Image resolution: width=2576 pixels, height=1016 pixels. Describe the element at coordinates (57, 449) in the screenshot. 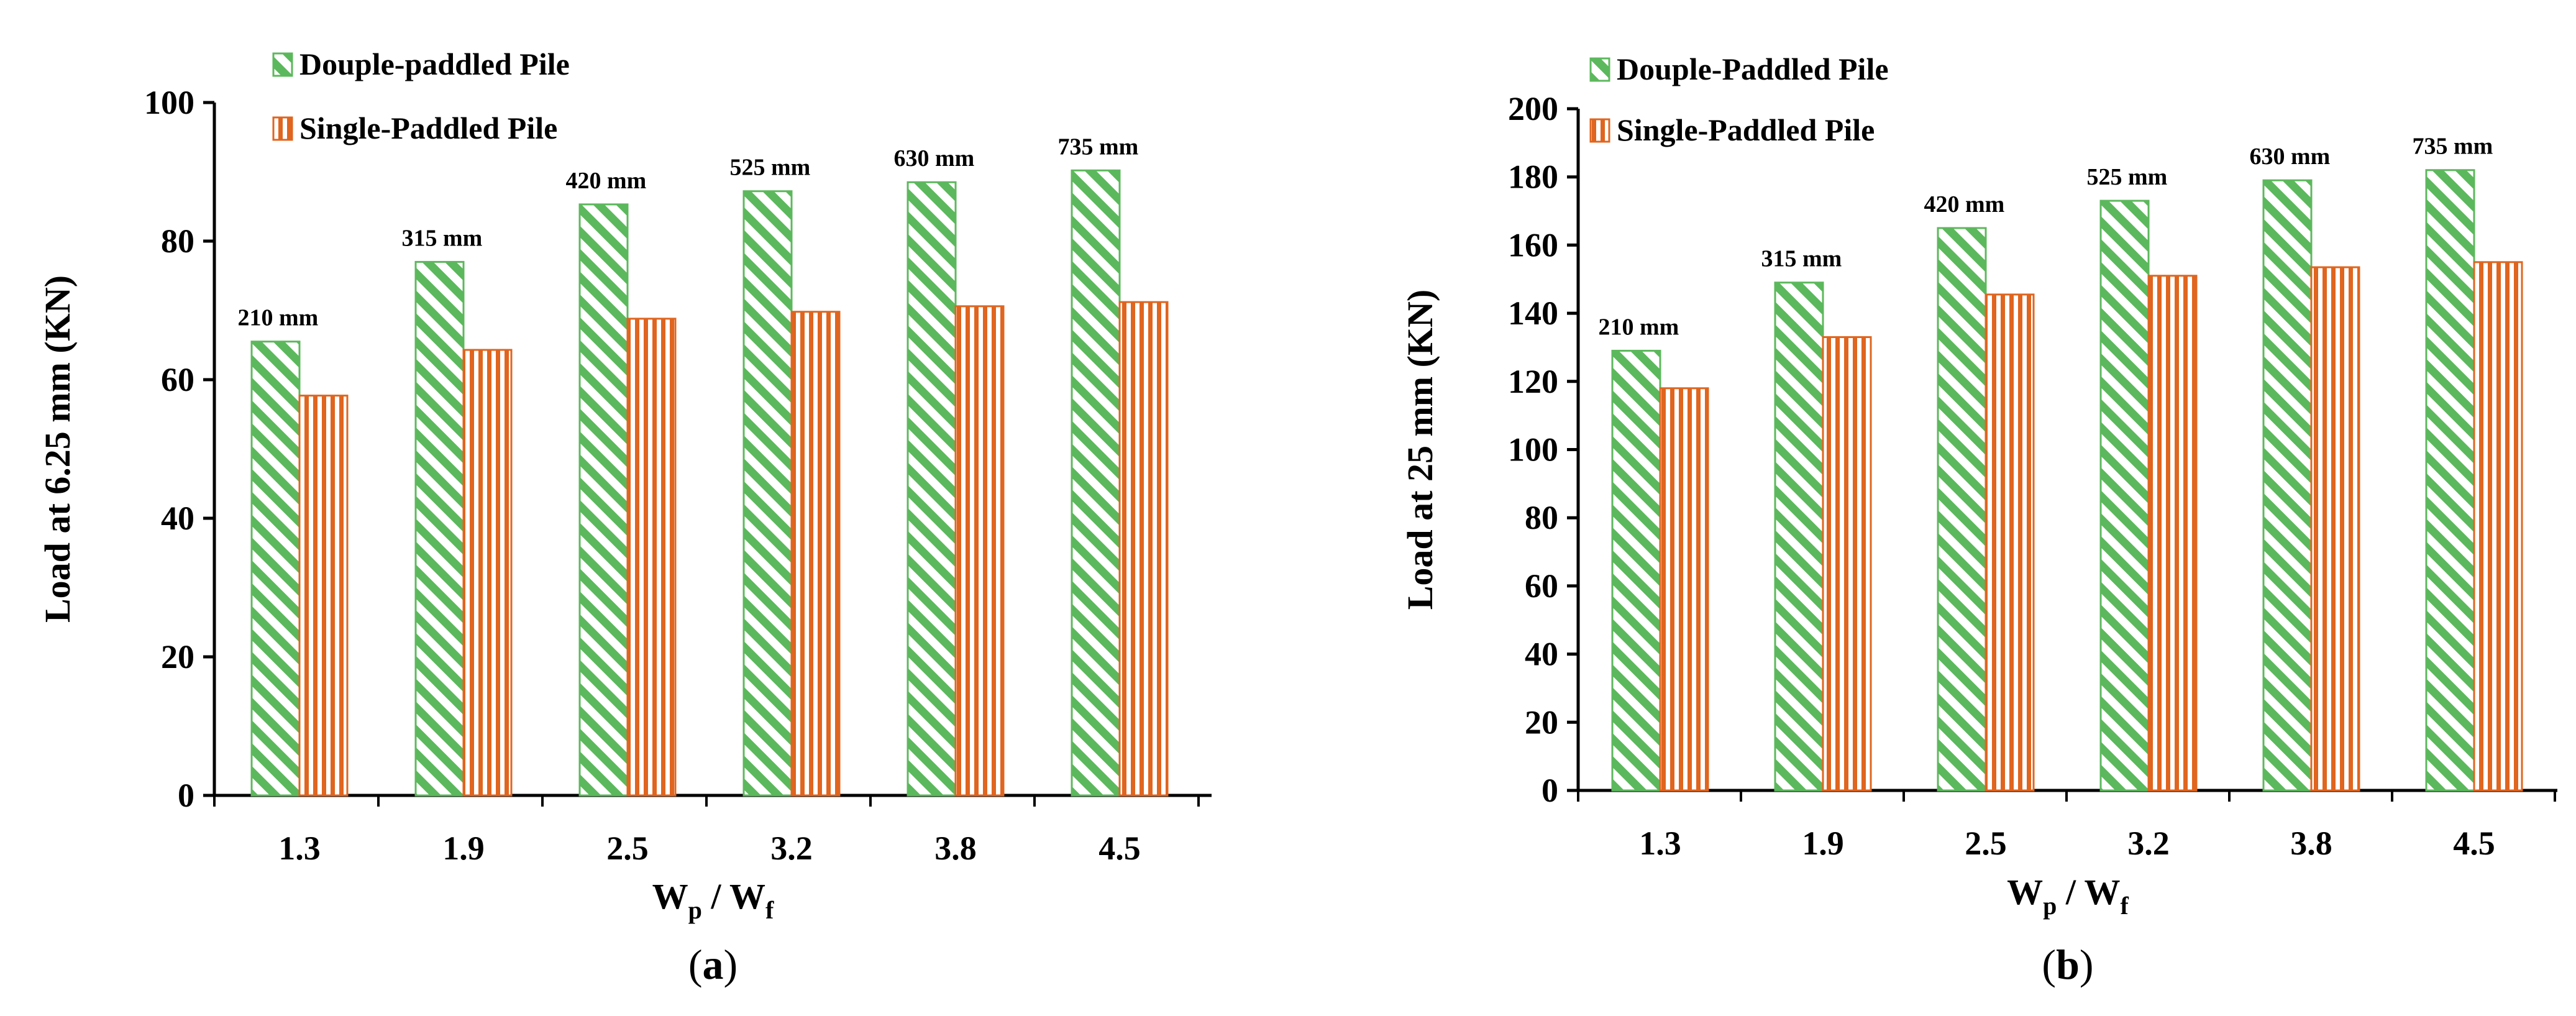

I see `y-axis-title: Load at 6.25 mm (KN)` at that location.